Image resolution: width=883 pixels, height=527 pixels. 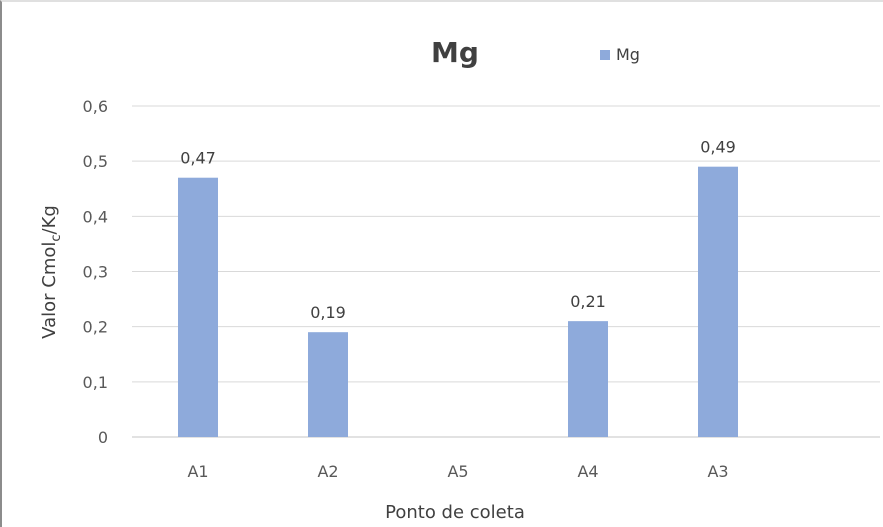 What do you see at coordinates (56, 237) in the screenshot?
I see `y-axis-title-subscript: c` at bounding box center [56, 237].